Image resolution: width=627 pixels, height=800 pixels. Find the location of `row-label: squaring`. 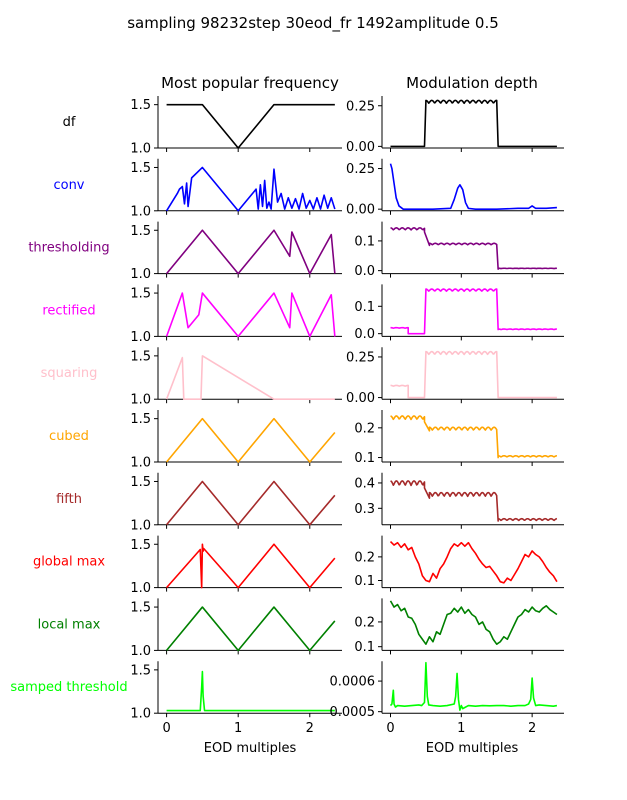

row-label: squaring is located at coordinates (69, 373).